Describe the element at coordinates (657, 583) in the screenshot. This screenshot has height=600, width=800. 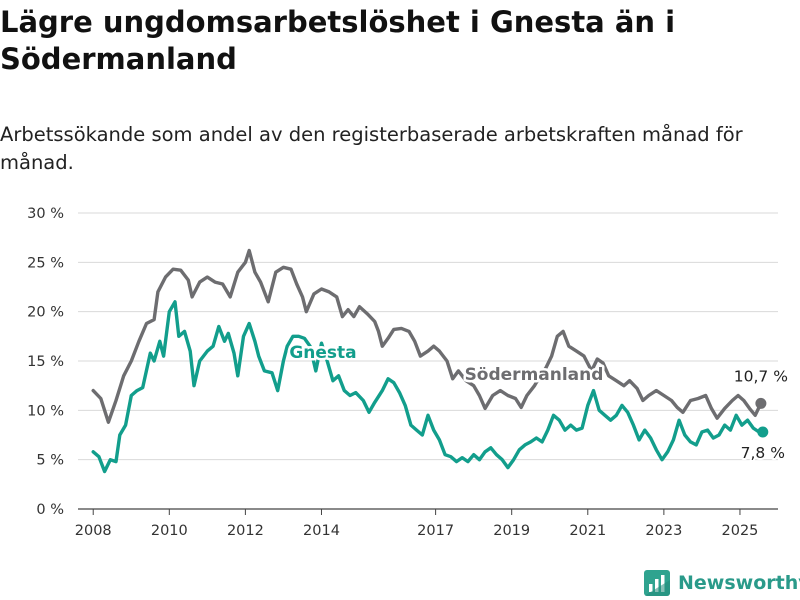
I see `bar-chart-logo-icon` at that location.